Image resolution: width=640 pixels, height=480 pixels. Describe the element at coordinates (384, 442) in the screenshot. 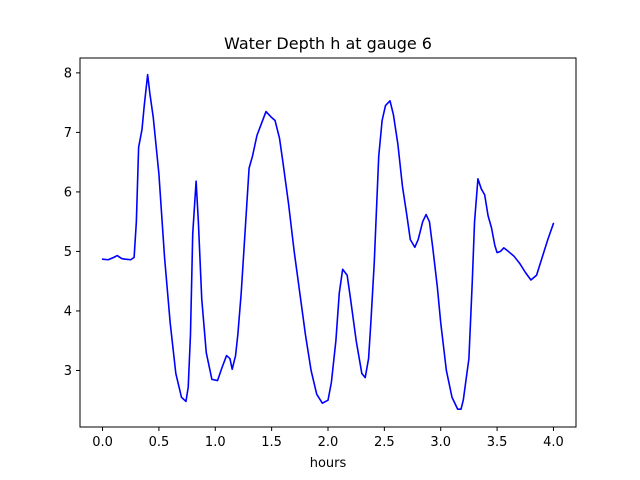

I see `x-tick-label: 2.5` at that location.